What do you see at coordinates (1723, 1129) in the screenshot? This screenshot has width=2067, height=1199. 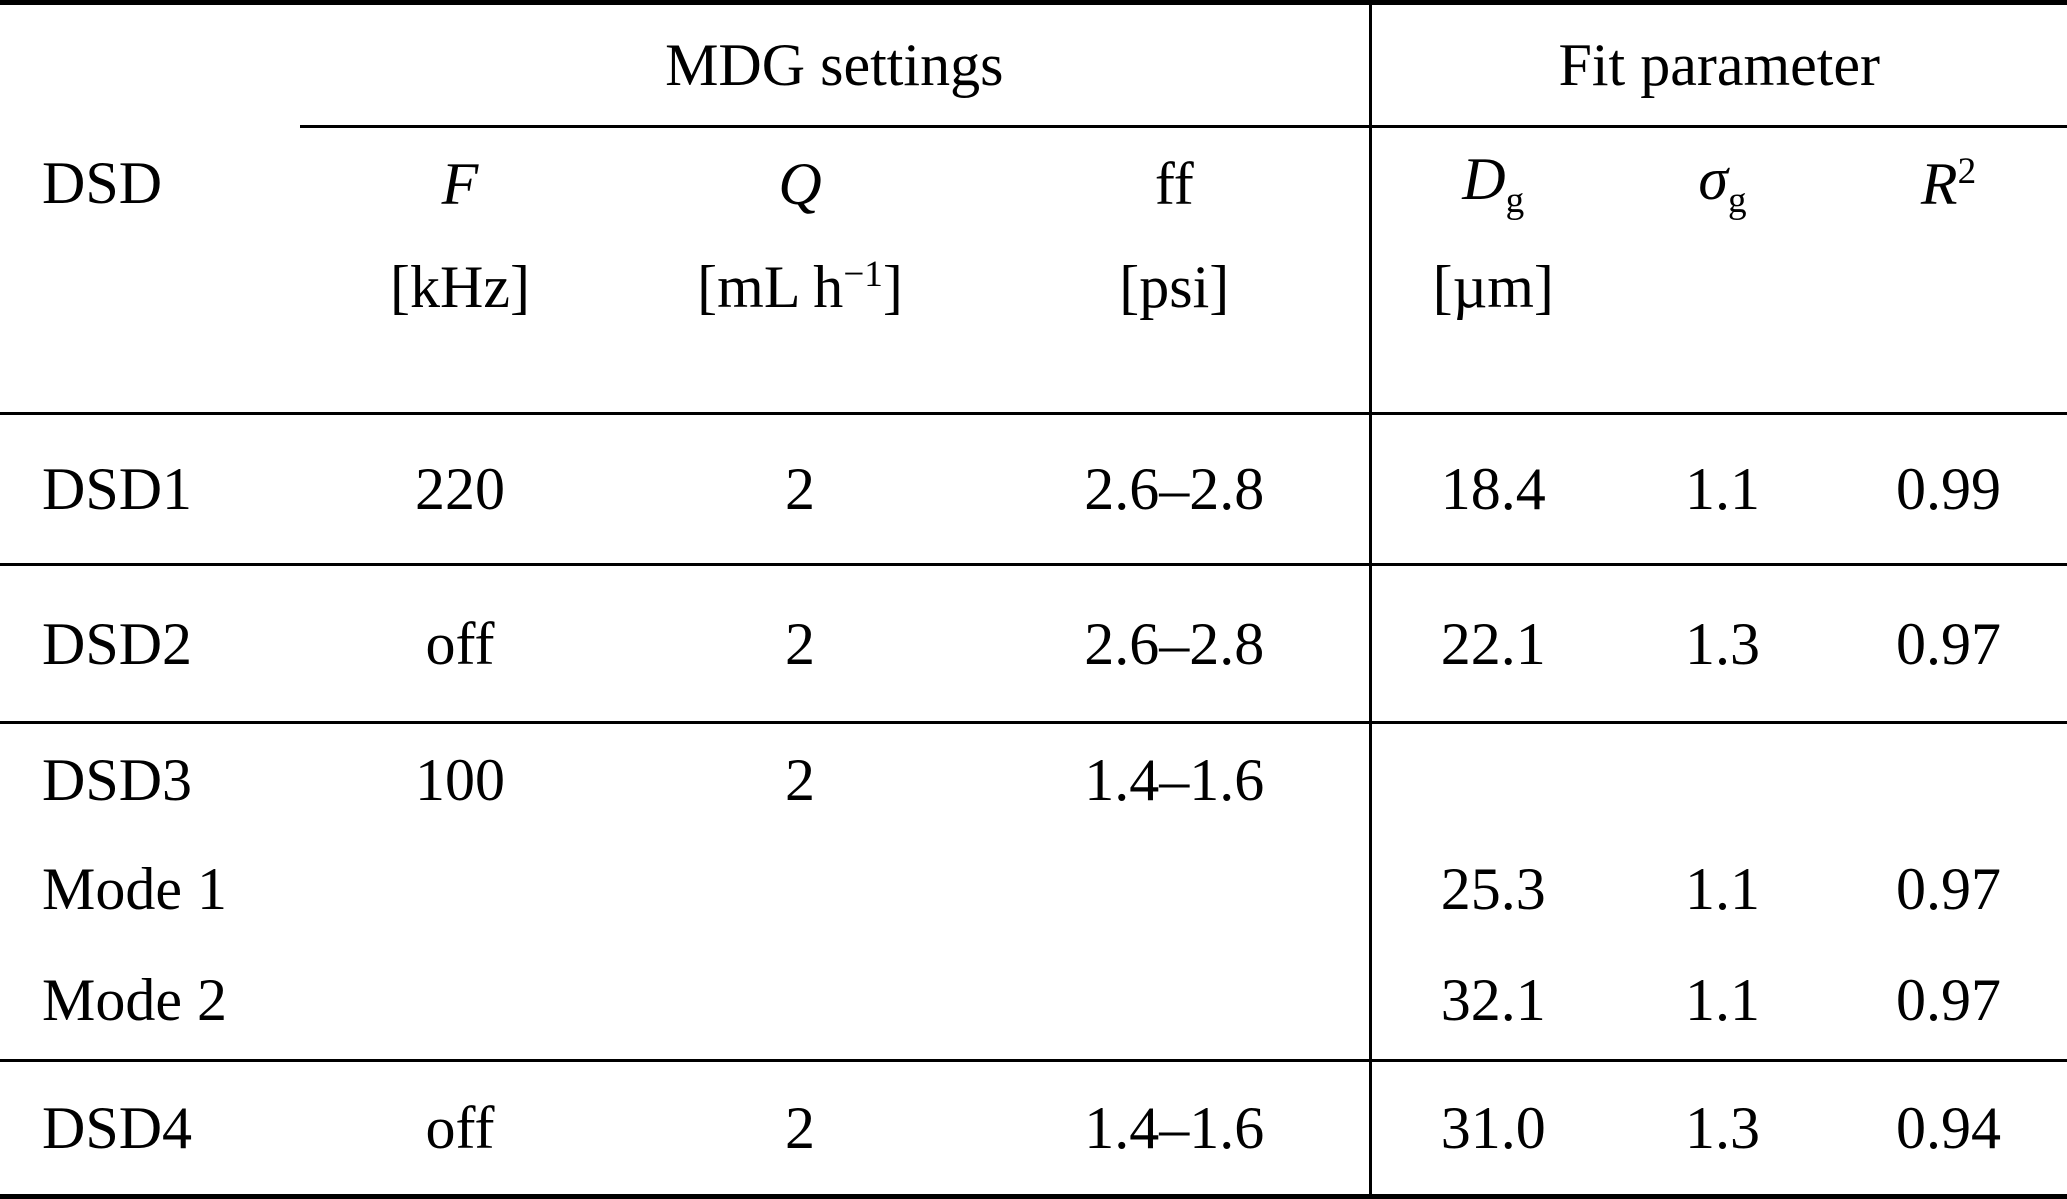 I see `cell-dsd4-sigma: 1.3` at bounding box center [1723, 1129].